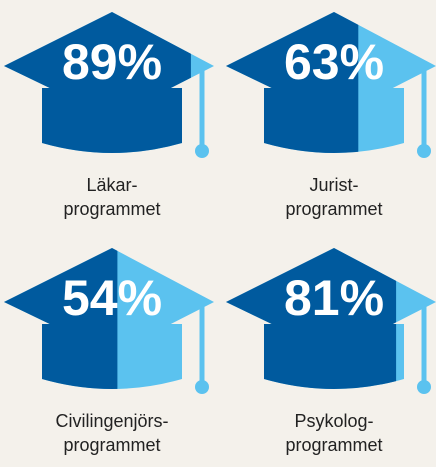  What do you see at coordinates (112, 298) in the screenshot?
I see `percentage-label: 54%` at bounding box center [112, 298].